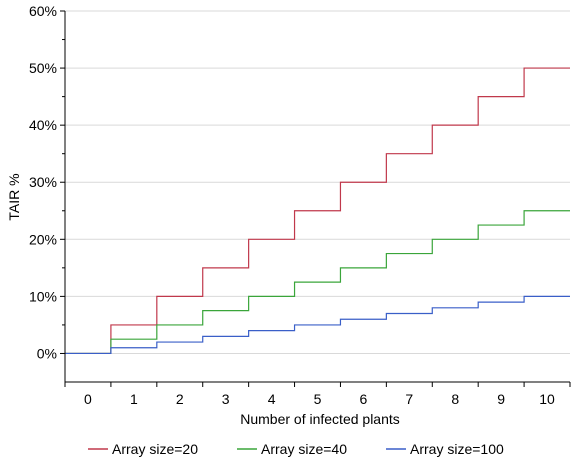  What do you see at coordinates (43, 125) in the screenshot?
I see `y-tick-label: 40%` at bounding box center [43, 125].